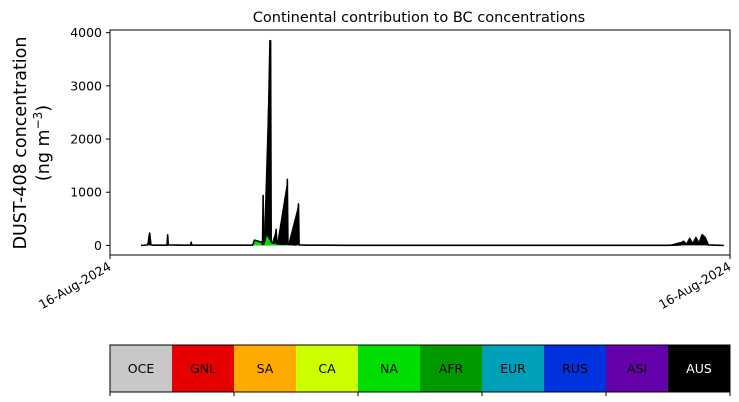 This screenshot has height=402, width=739. I want to click on colorbar-label-eur: EUR, so click(513, 368).